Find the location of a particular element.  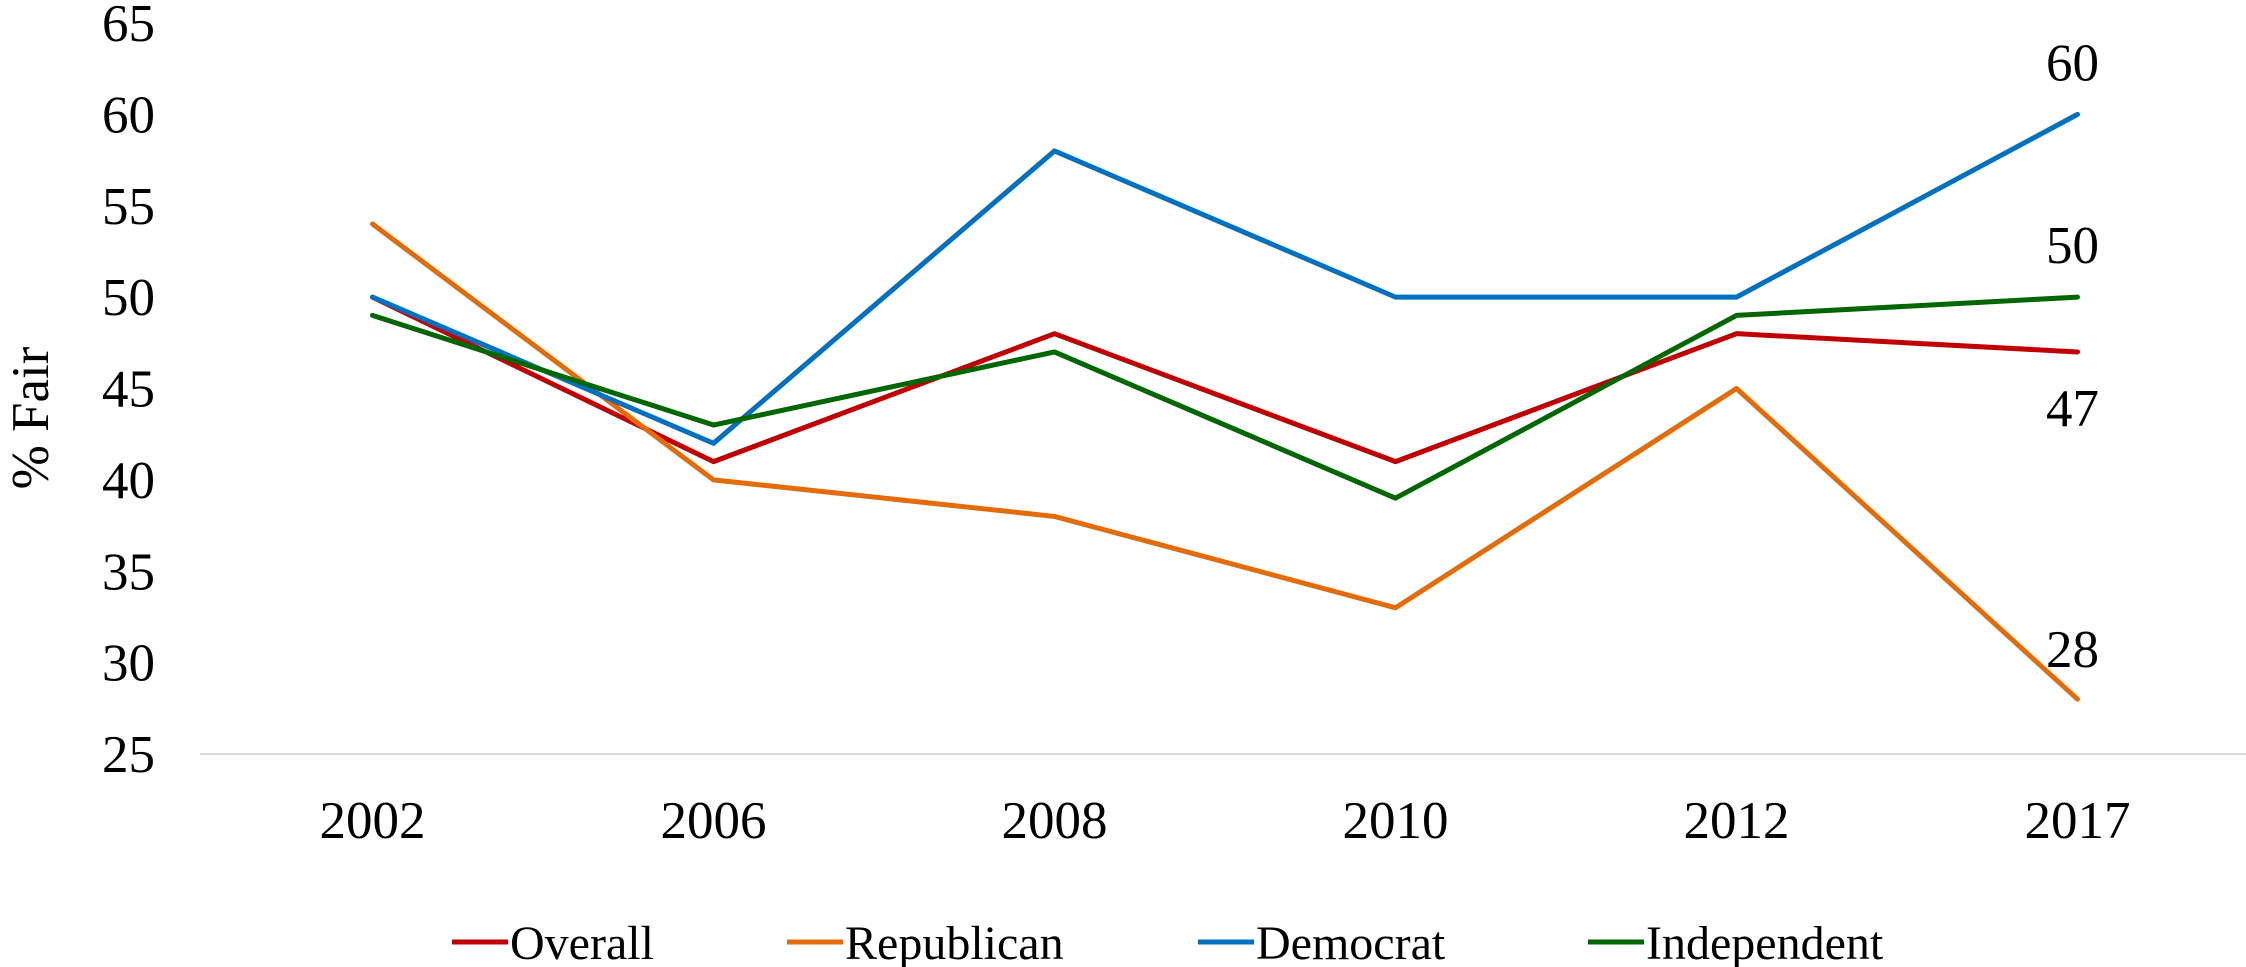

x-axis-ticks: 2002 2006 2008 2010 2012 2017 is located at coordinates (1225, 821).